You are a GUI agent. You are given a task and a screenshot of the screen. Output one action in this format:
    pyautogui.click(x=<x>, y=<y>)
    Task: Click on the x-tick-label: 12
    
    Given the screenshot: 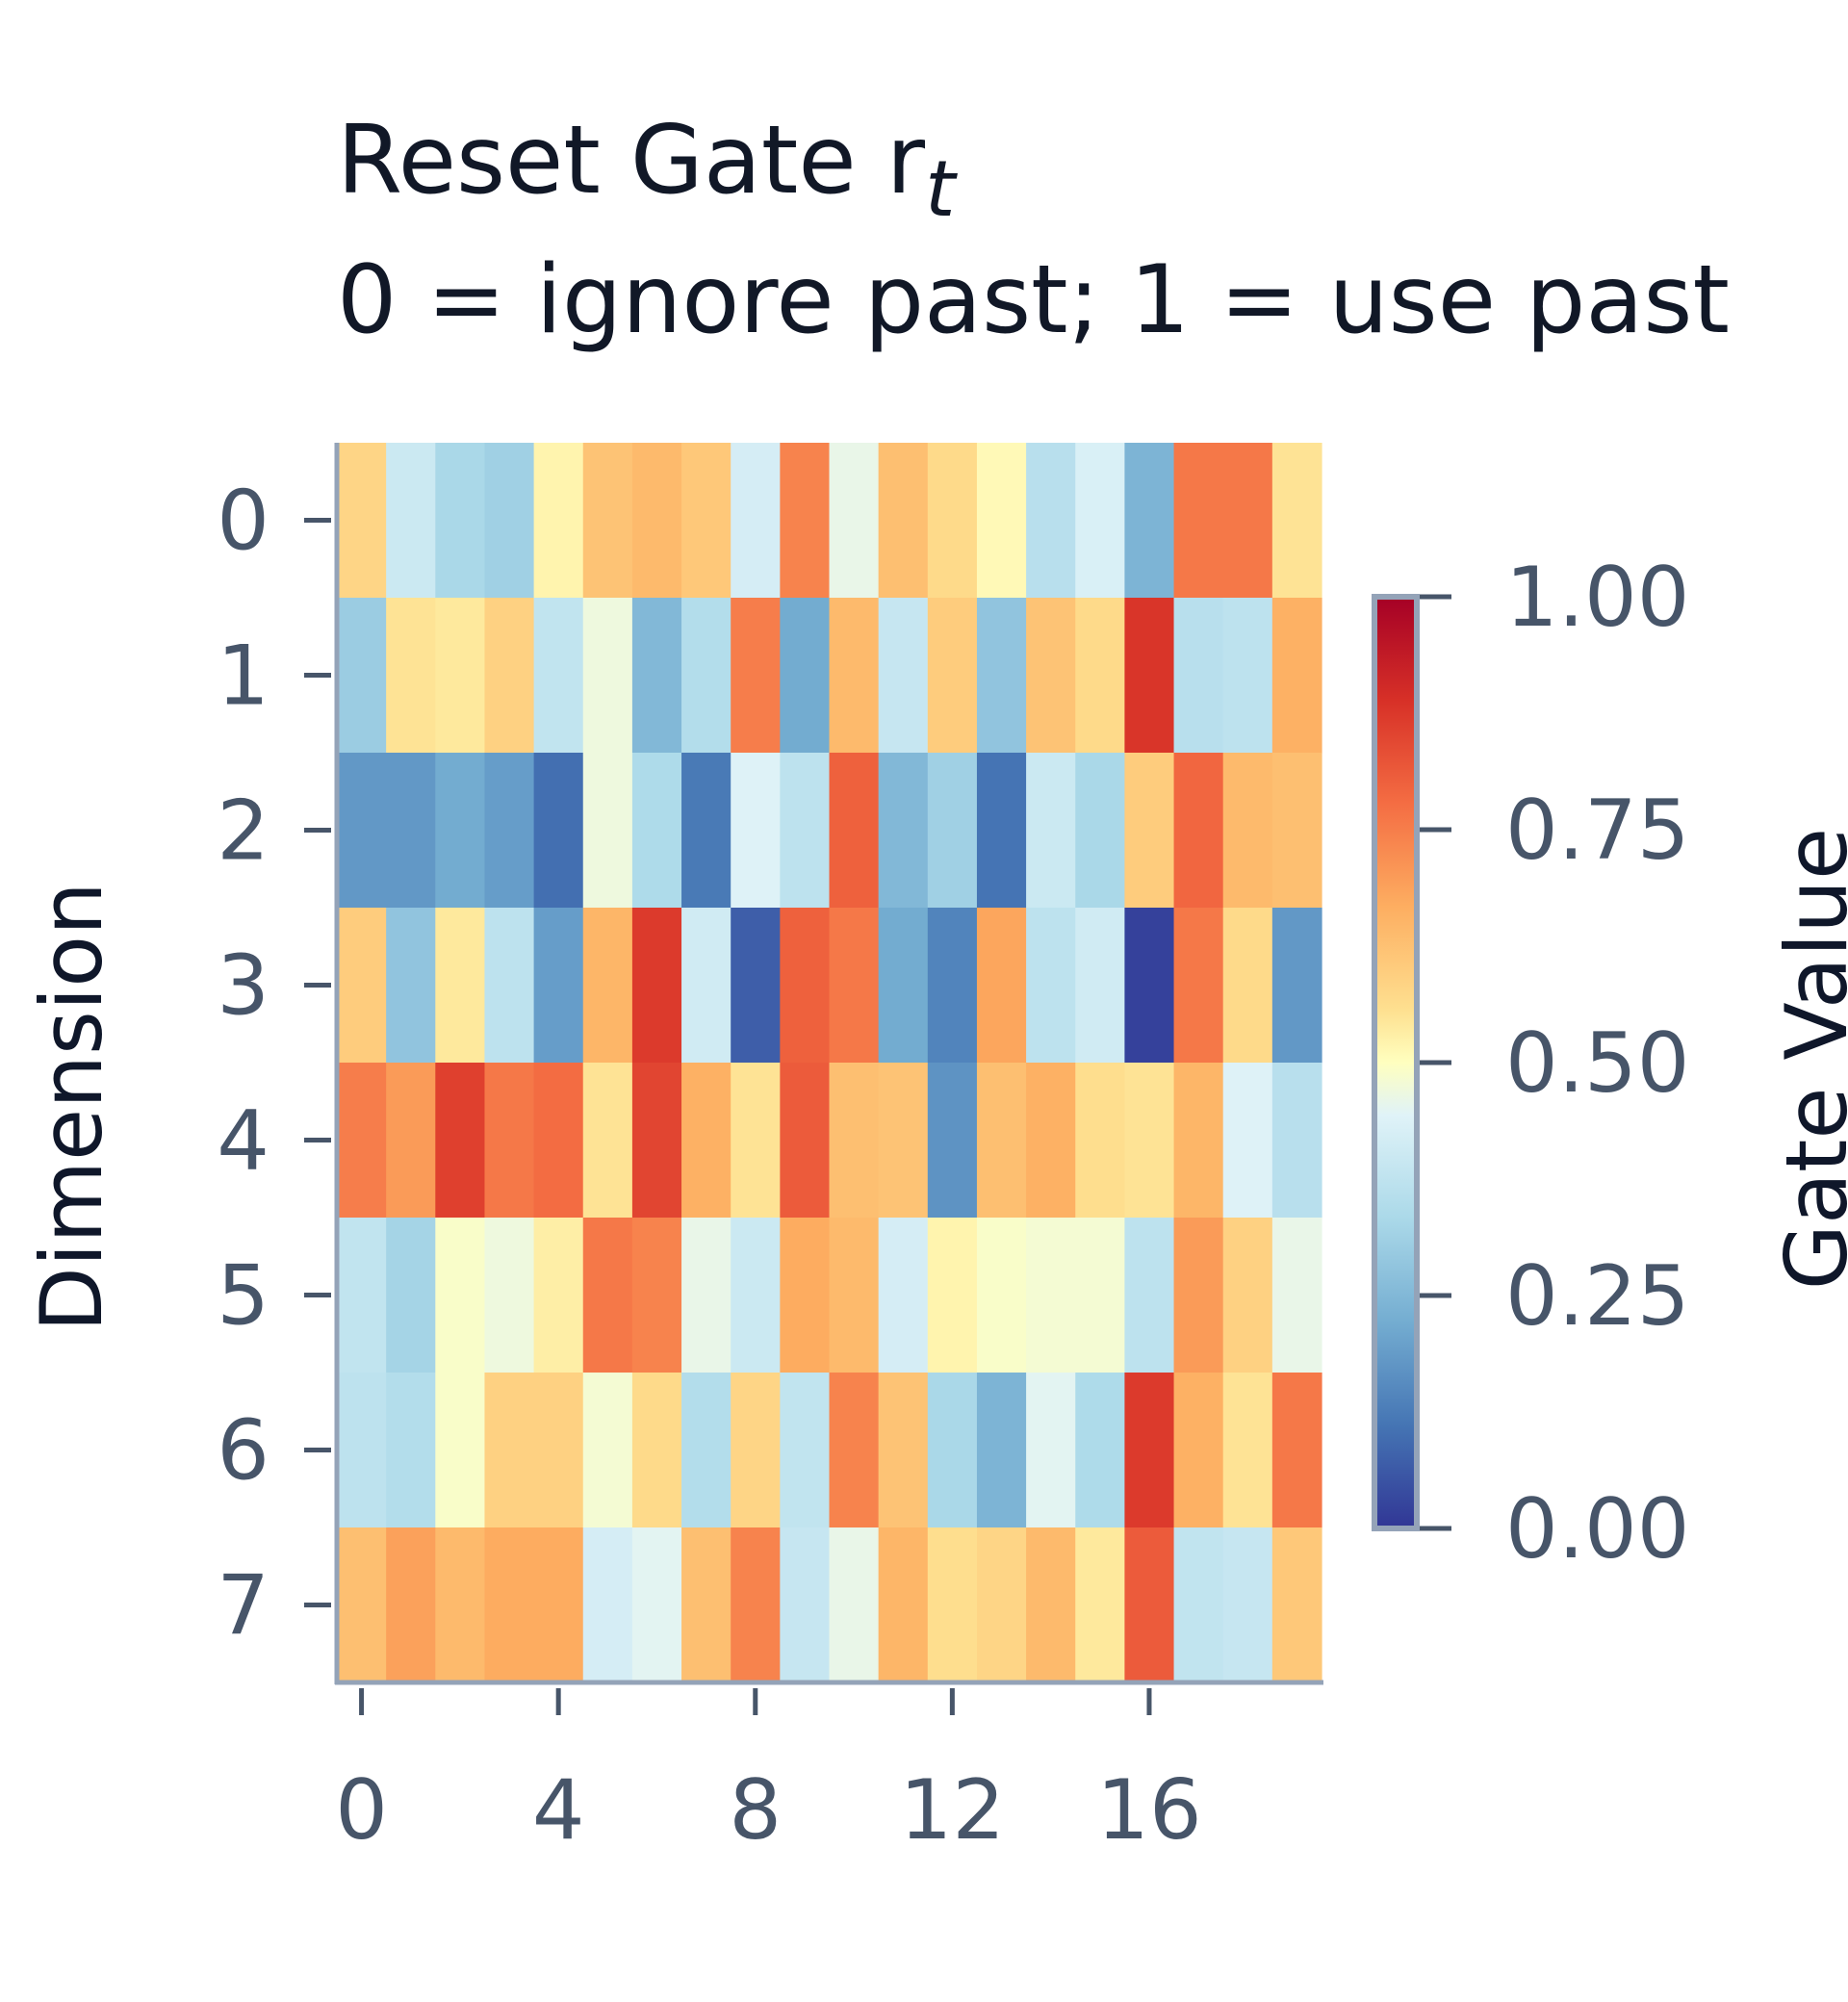 What is the action you would take?
    pyautogui.click(x=952, y=1810)
    